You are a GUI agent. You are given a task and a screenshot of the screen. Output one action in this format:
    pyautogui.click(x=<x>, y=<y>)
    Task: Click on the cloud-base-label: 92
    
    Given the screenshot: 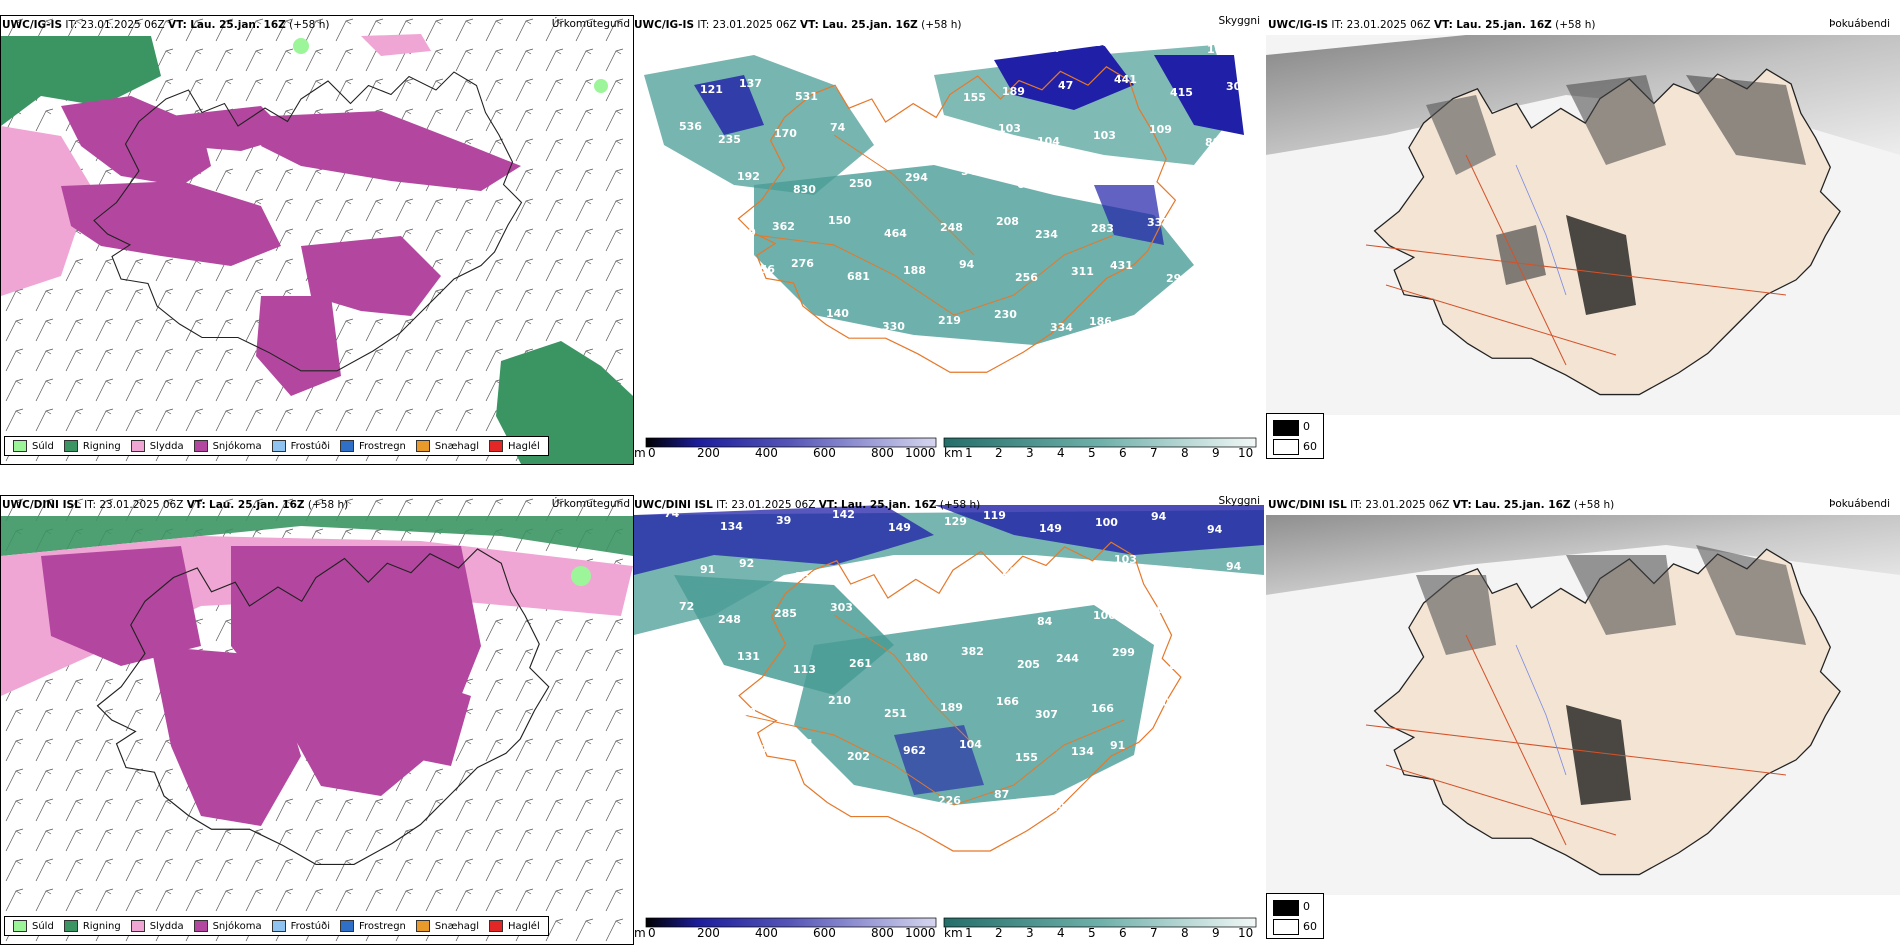 What is the action you would take?
    pyautogui.click(x=746, y=563)
    